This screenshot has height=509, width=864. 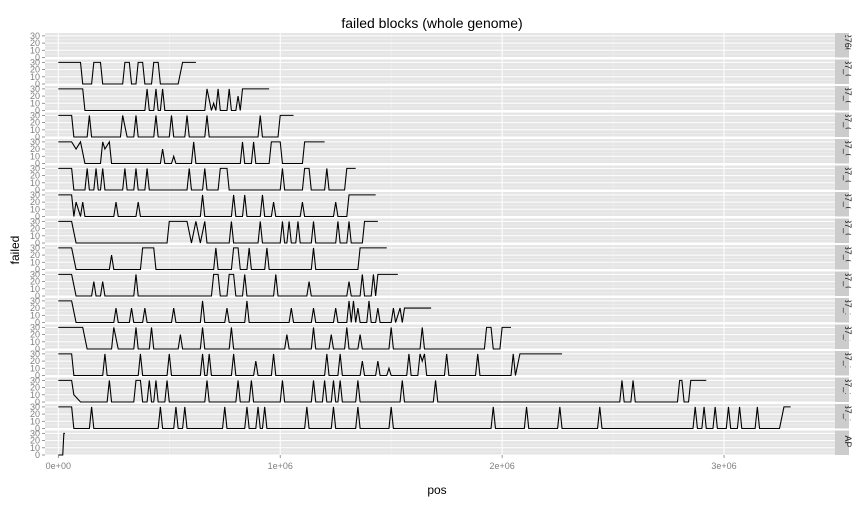 I want to click on panel-strip-label: 37_08, so click(x=848, y=257).